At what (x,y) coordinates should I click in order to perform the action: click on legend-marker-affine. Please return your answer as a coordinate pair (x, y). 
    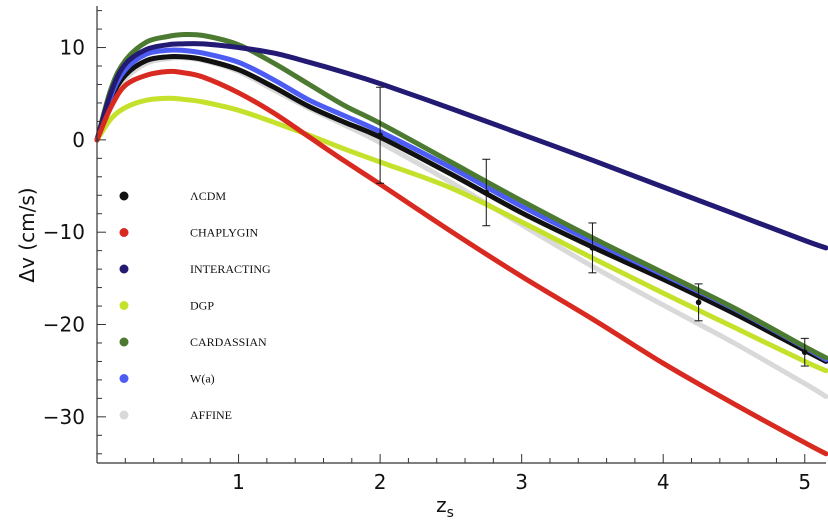
    Looking at the image, I should click on (124, 415).